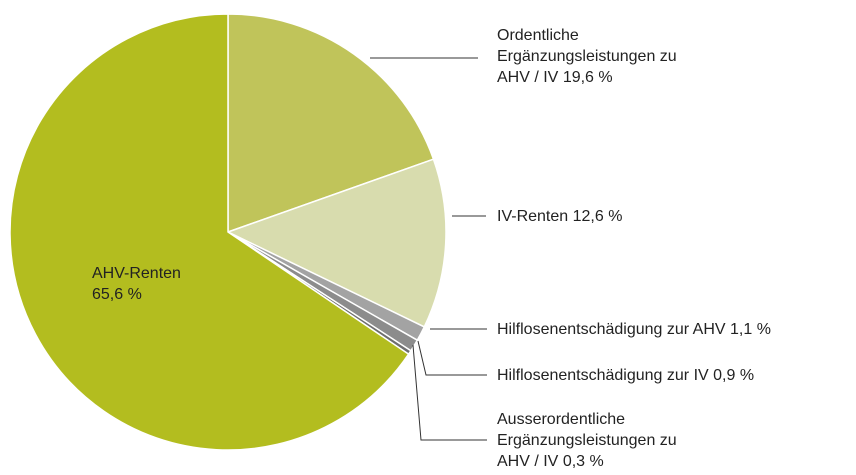 This screenshot has height=475, width=856. I want to click on slice-label: AHV-Renten 65,6 %, so click(142, 284).